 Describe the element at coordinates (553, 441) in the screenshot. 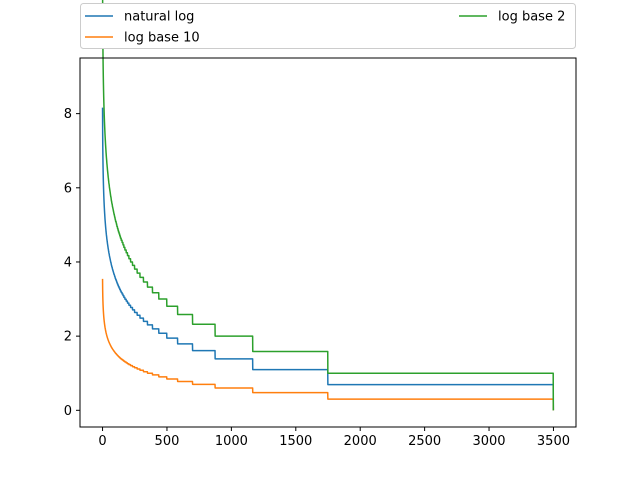

I see `x-tick-label: 3500` at that location.